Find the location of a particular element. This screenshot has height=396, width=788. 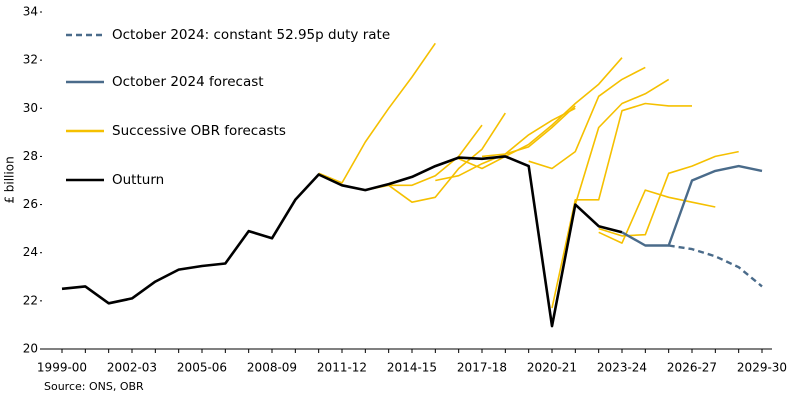

x-tick-label: 1999-00 is located at coordinates (62, 368).